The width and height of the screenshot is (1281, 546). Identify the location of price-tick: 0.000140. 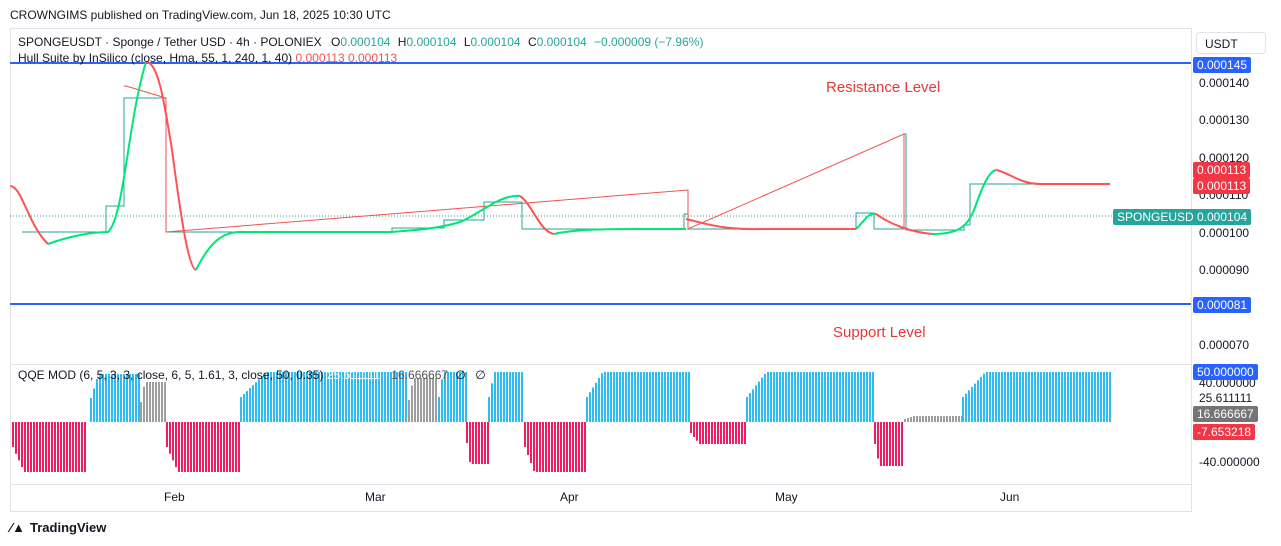
(1224, 83).